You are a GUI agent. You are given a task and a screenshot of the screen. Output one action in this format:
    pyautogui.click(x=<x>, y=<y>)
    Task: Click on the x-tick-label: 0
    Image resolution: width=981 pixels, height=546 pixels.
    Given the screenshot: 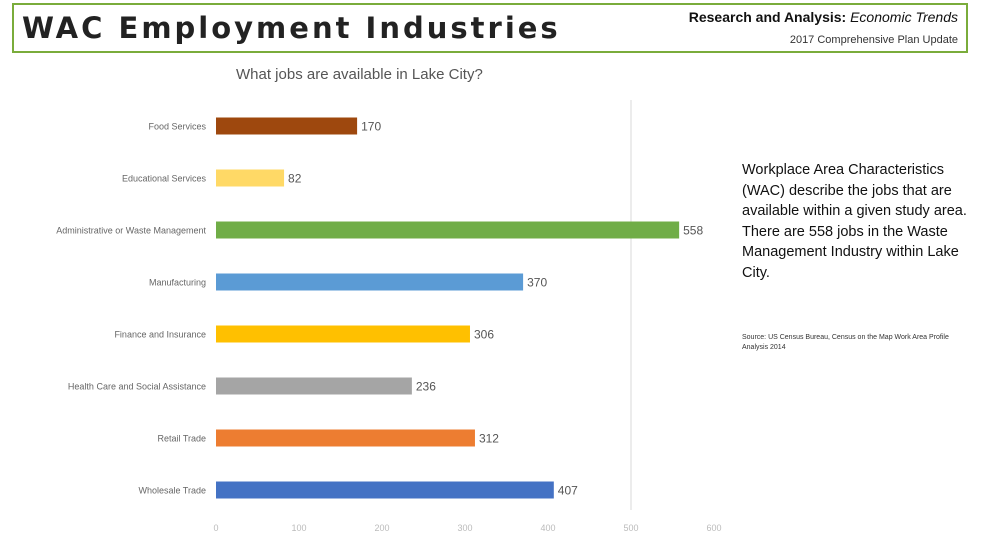 What is the action you would take?
    pyautogui.click(x=215, y=528)
    